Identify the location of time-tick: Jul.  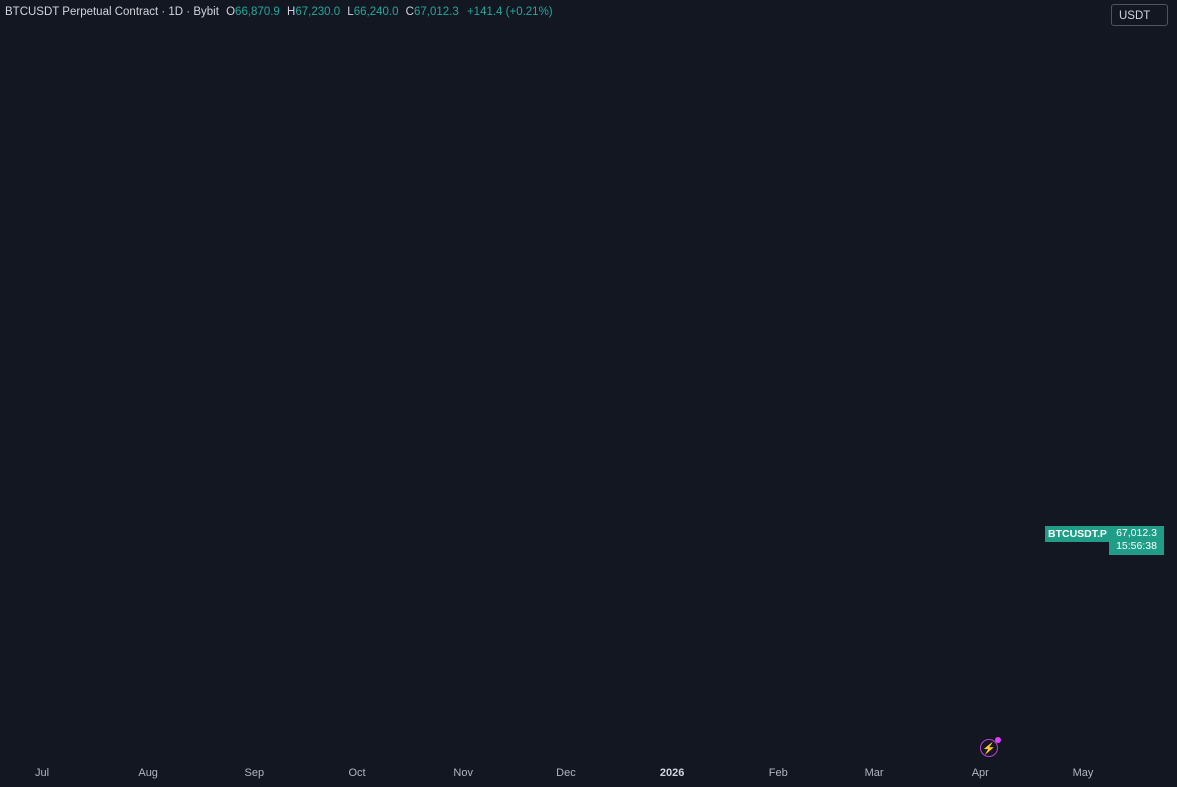
(42, 773).